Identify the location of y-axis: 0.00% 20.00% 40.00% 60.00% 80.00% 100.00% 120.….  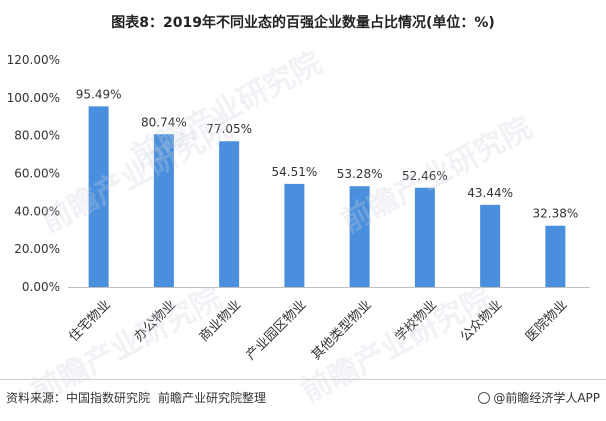
(33, 173).